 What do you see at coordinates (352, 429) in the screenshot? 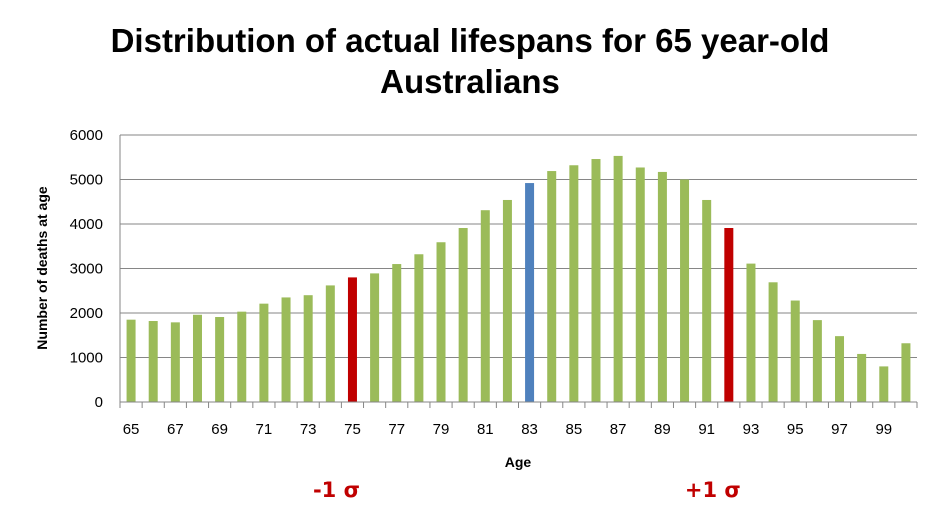
I see `x-tick-label: 75` at bounding box center [352, 429].